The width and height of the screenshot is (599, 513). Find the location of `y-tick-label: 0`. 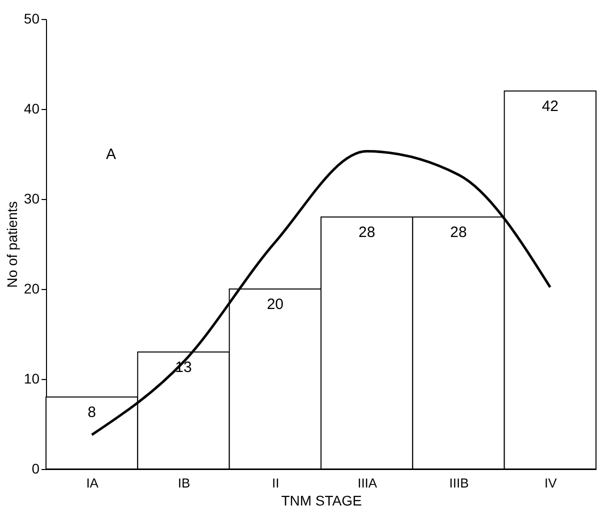

y-tick-label: 0 is located at coordinates (36, 468).